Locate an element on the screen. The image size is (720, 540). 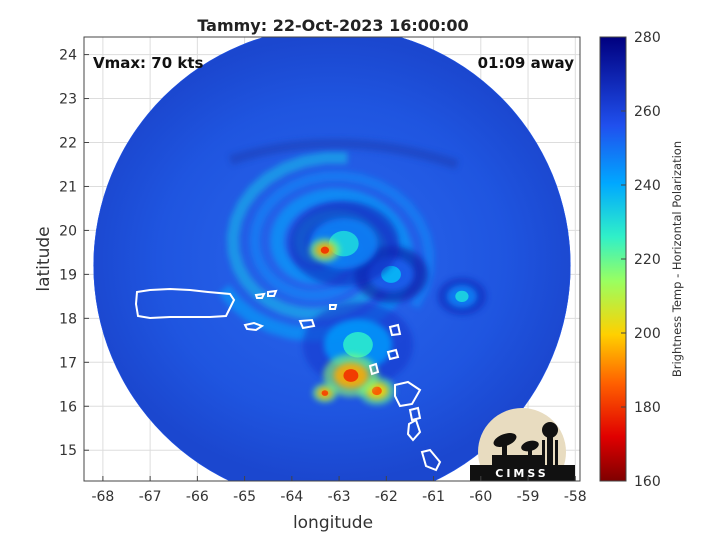
x-tick-label: -60 is located at coordinates (480, 497).